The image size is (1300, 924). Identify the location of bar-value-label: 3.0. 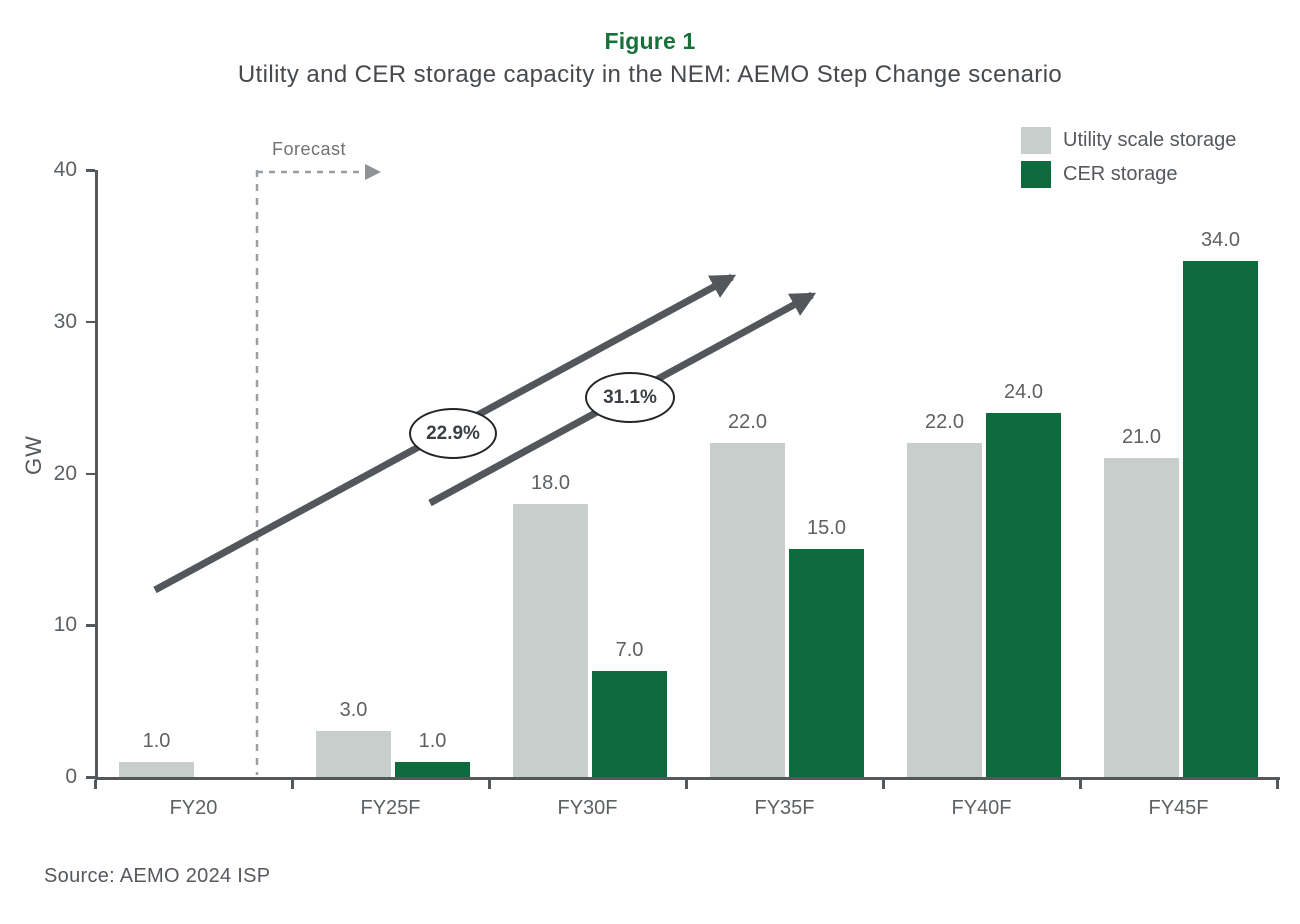
(353, 710).